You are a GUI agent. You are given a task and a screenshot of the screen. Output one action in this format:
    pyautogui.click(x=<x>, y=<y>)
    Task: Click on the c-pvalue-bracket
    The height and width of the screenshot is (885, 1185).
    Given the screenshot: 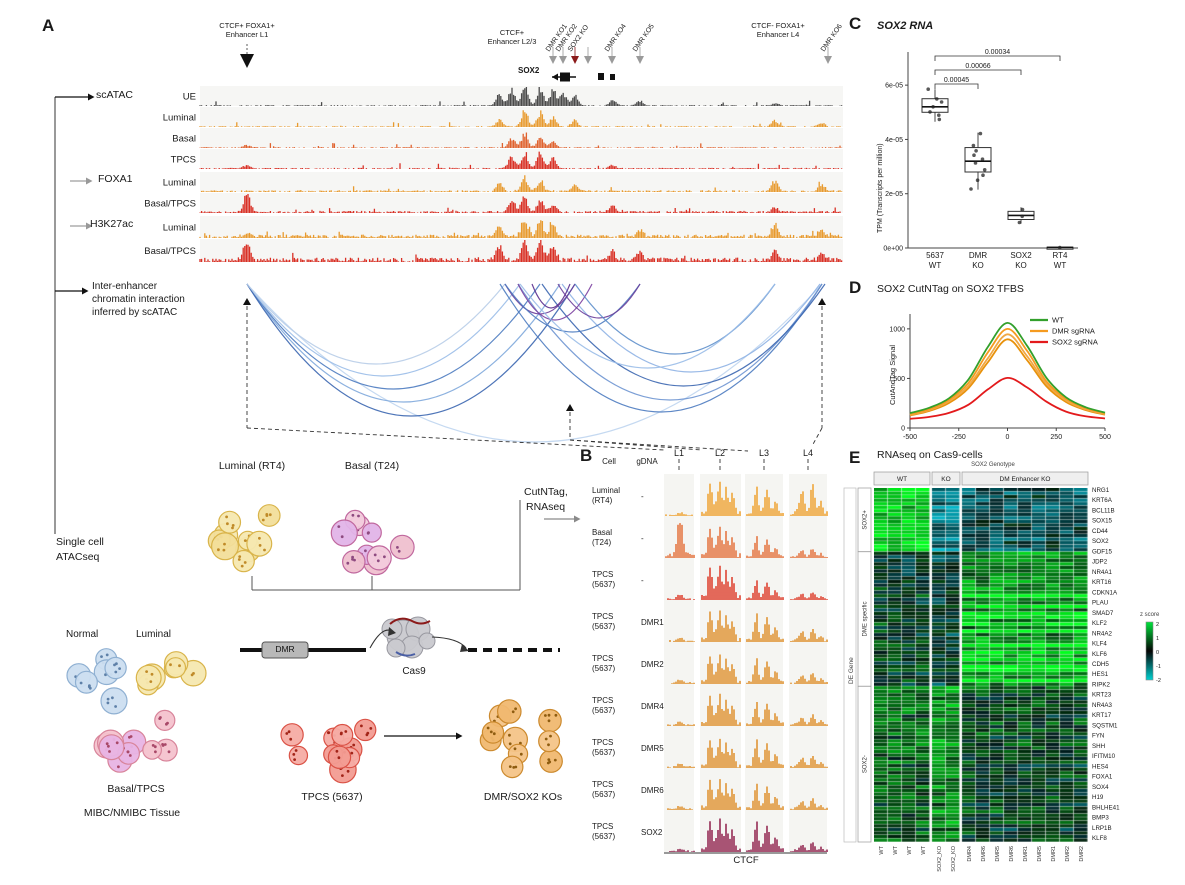 What is the action you would take?
    pyautogui.click(x=956, y=86)
    